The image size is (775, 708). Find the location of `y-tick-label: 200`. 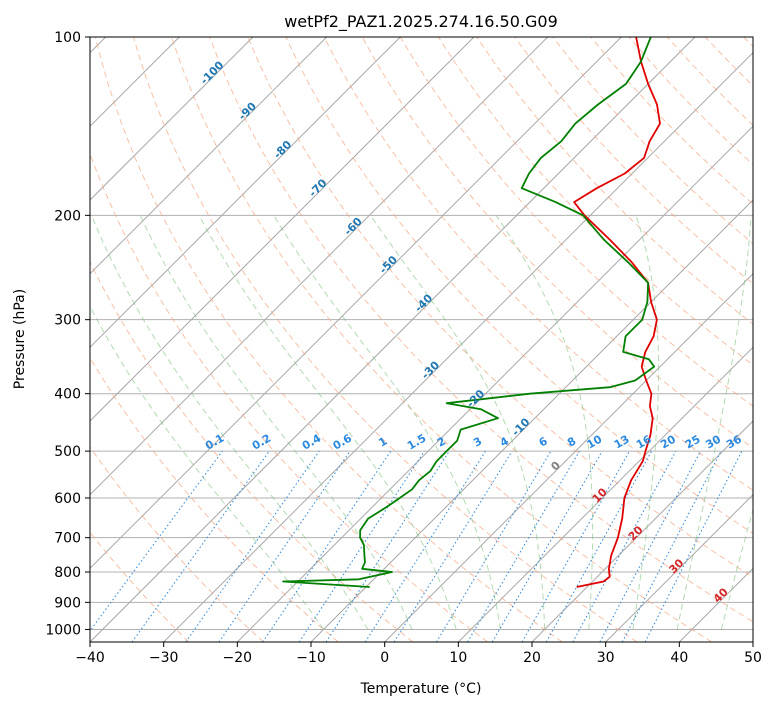

y-tick-label: 200 is located at coordinates (67, 216).